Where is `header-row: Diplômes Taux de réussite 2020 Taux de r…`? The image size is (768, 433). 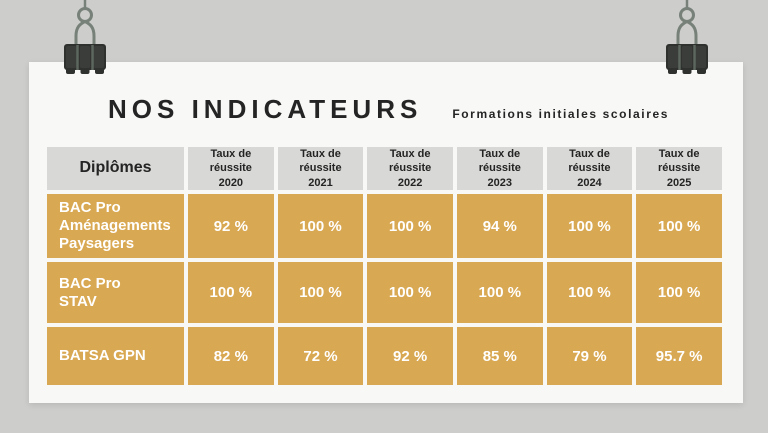 header-row: Diplômes Taux de réussite 2020 Taux de r… is located at coordinates (384, 168).